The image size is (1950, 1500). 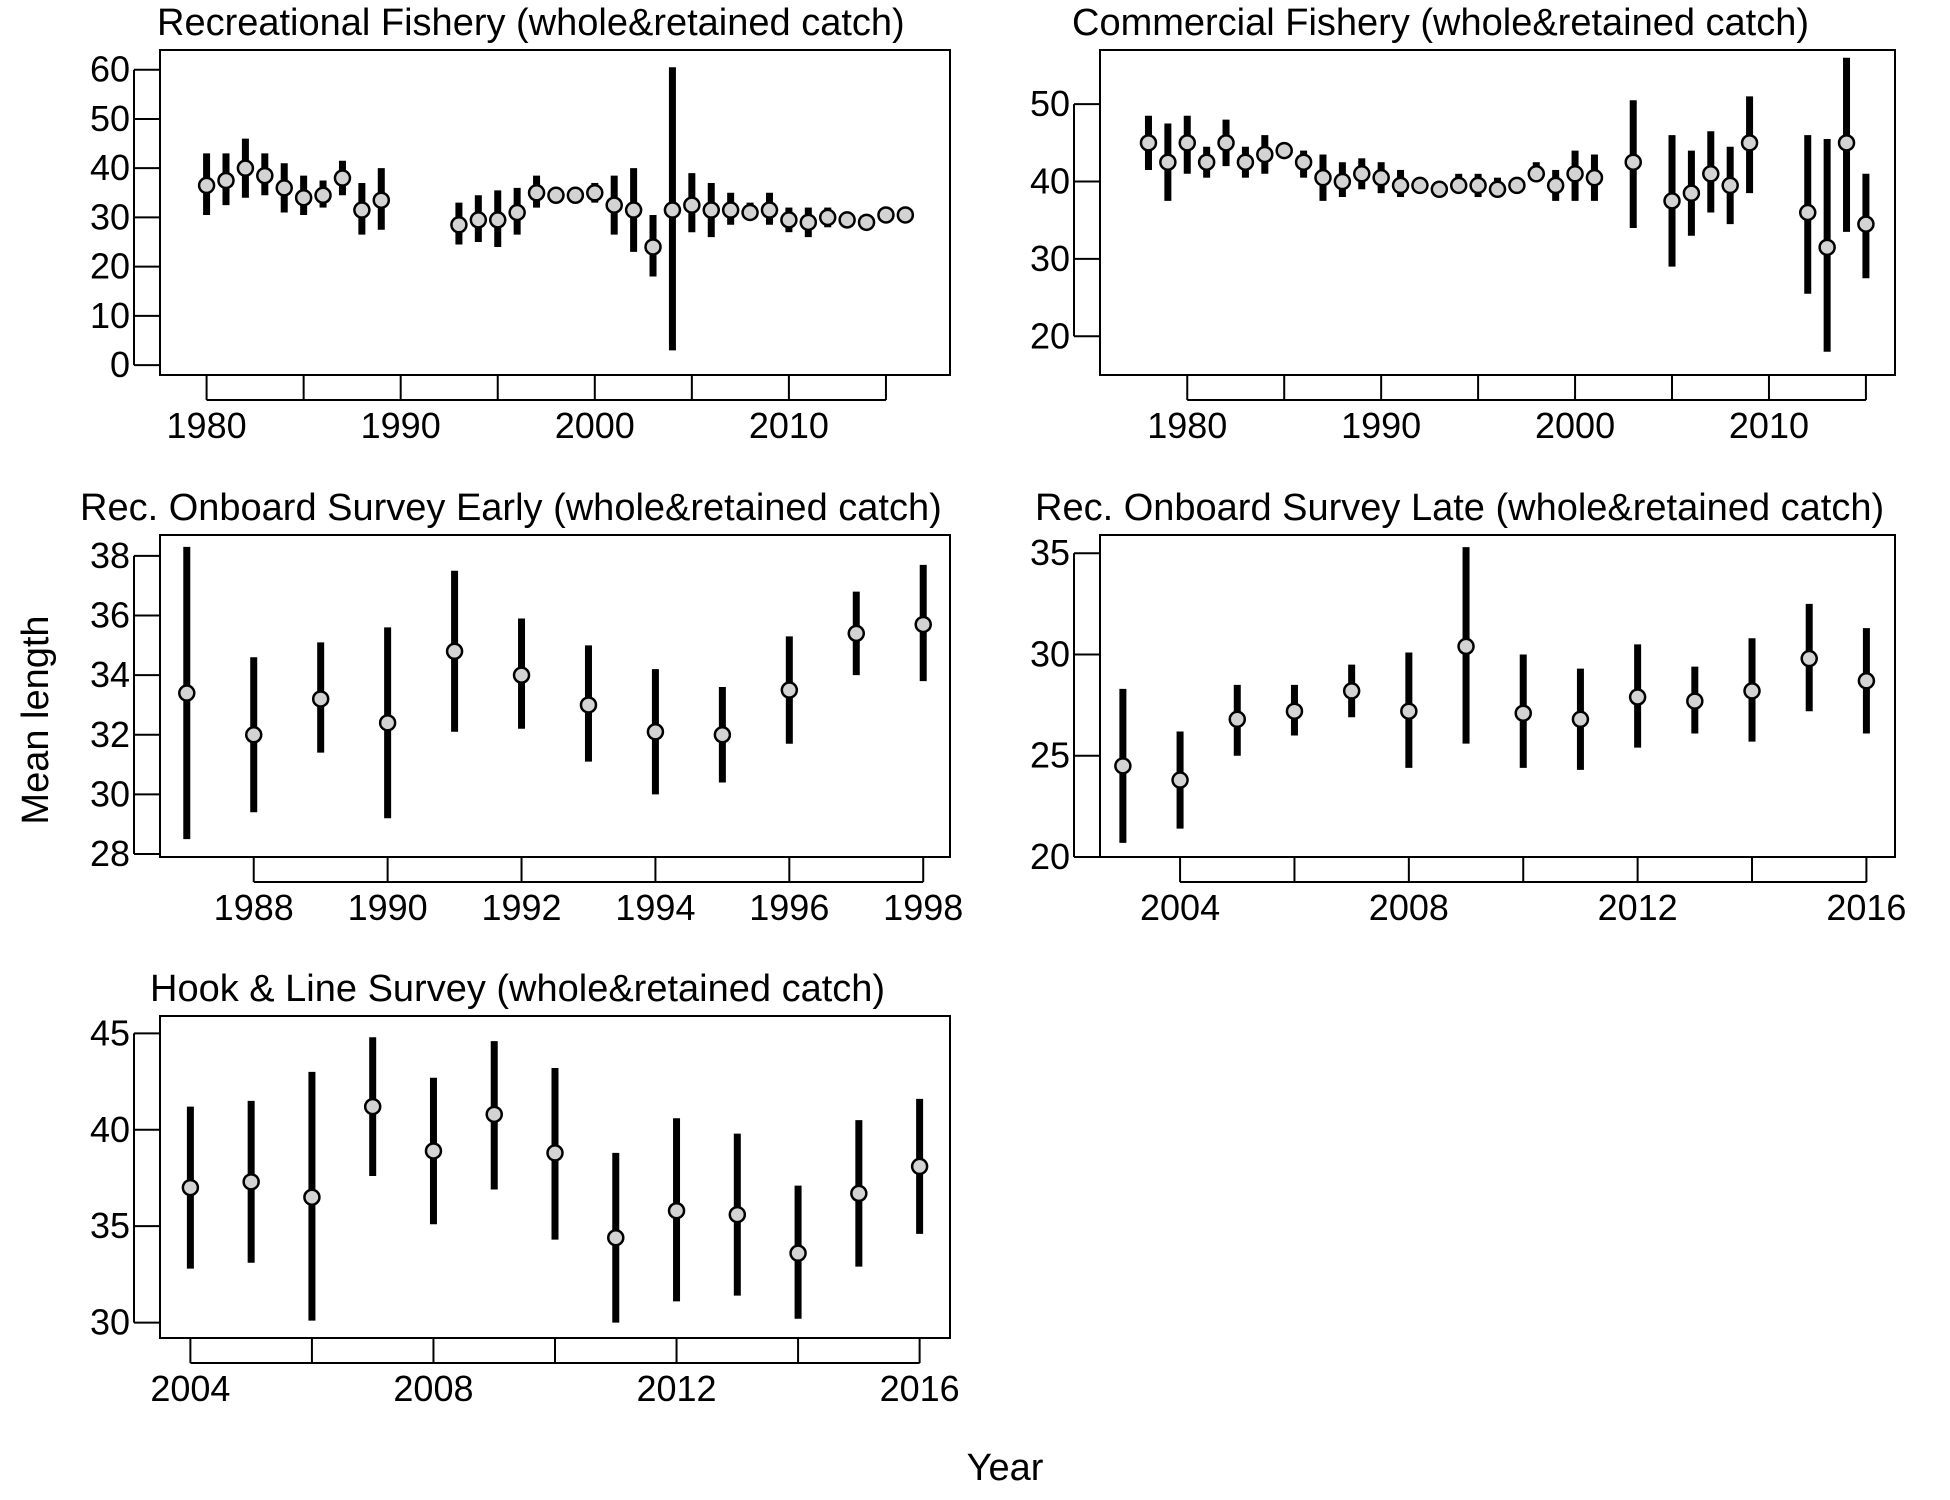 What do you see at coordinates (923, 907) in the screenshot?
I see `x-tick-label: 1998` at bounding box center [923, 907].